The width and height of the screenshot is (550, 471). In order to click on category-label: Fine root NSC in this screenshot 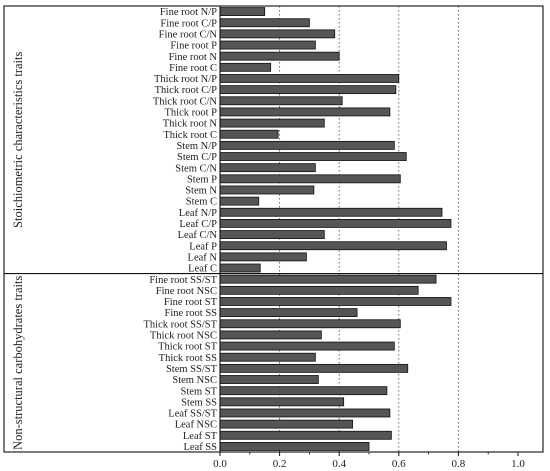, I will do `click(186, 291)`.